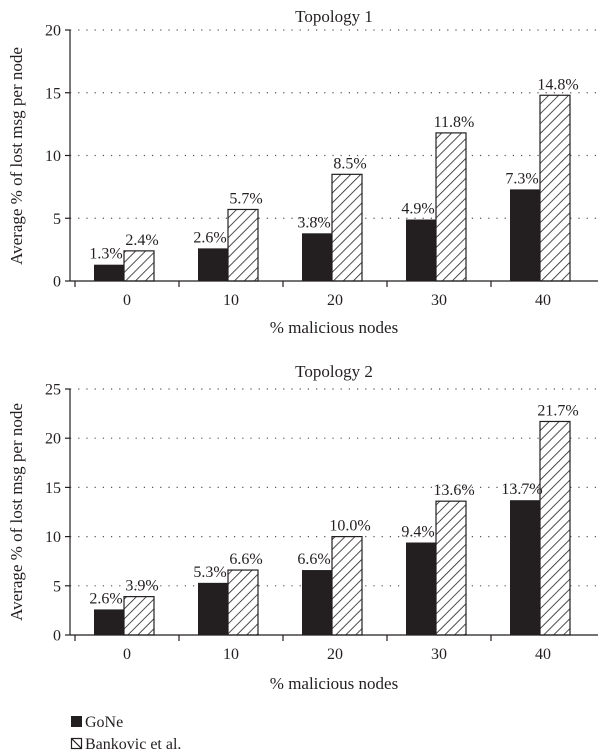 The width and height of the screenshot is (600, 756). I want to click on legend-item-bankovic: Bankovic et al., so click(125, 744).